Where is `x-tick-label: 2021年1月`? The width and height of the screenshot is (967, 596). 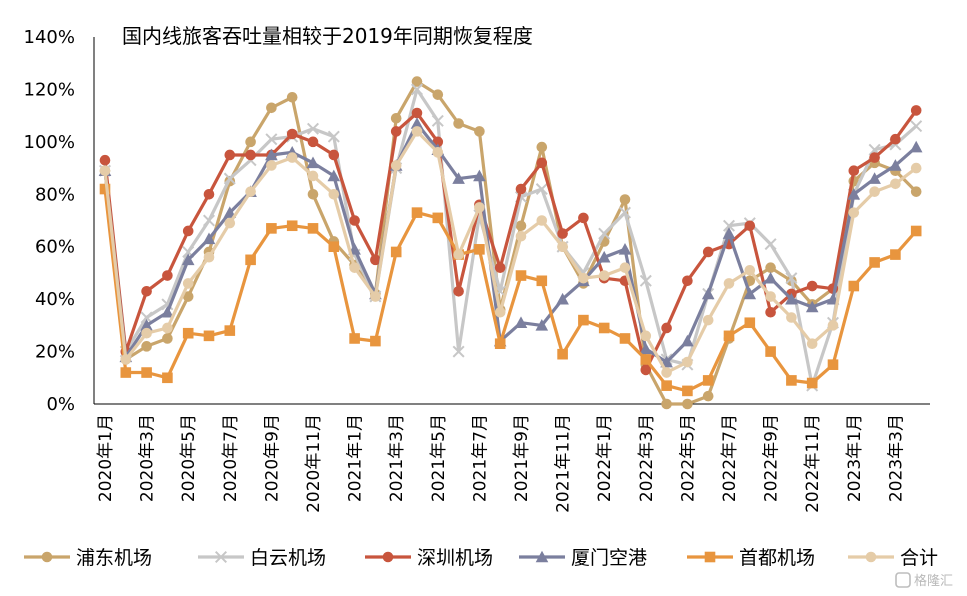
x-tick-label: 2021年1月 is located at coordinates (356, 458).